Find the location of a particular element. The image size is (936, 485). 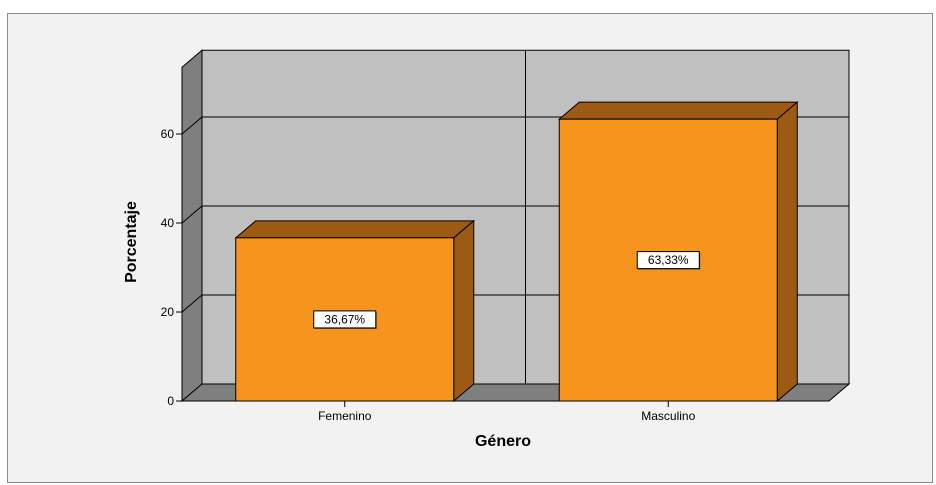

x-axis-title: Género is located at coordinates (503, 441).